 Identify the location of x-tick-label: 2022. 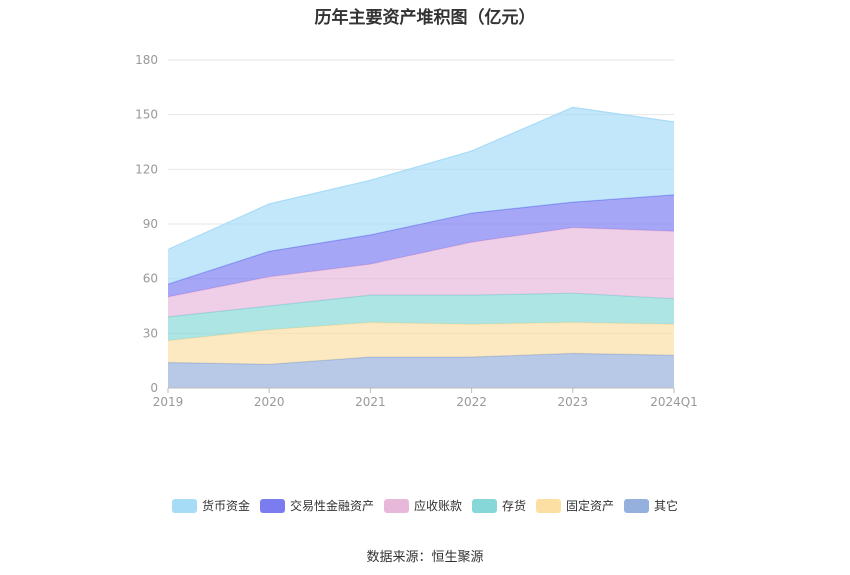
(471, 402).